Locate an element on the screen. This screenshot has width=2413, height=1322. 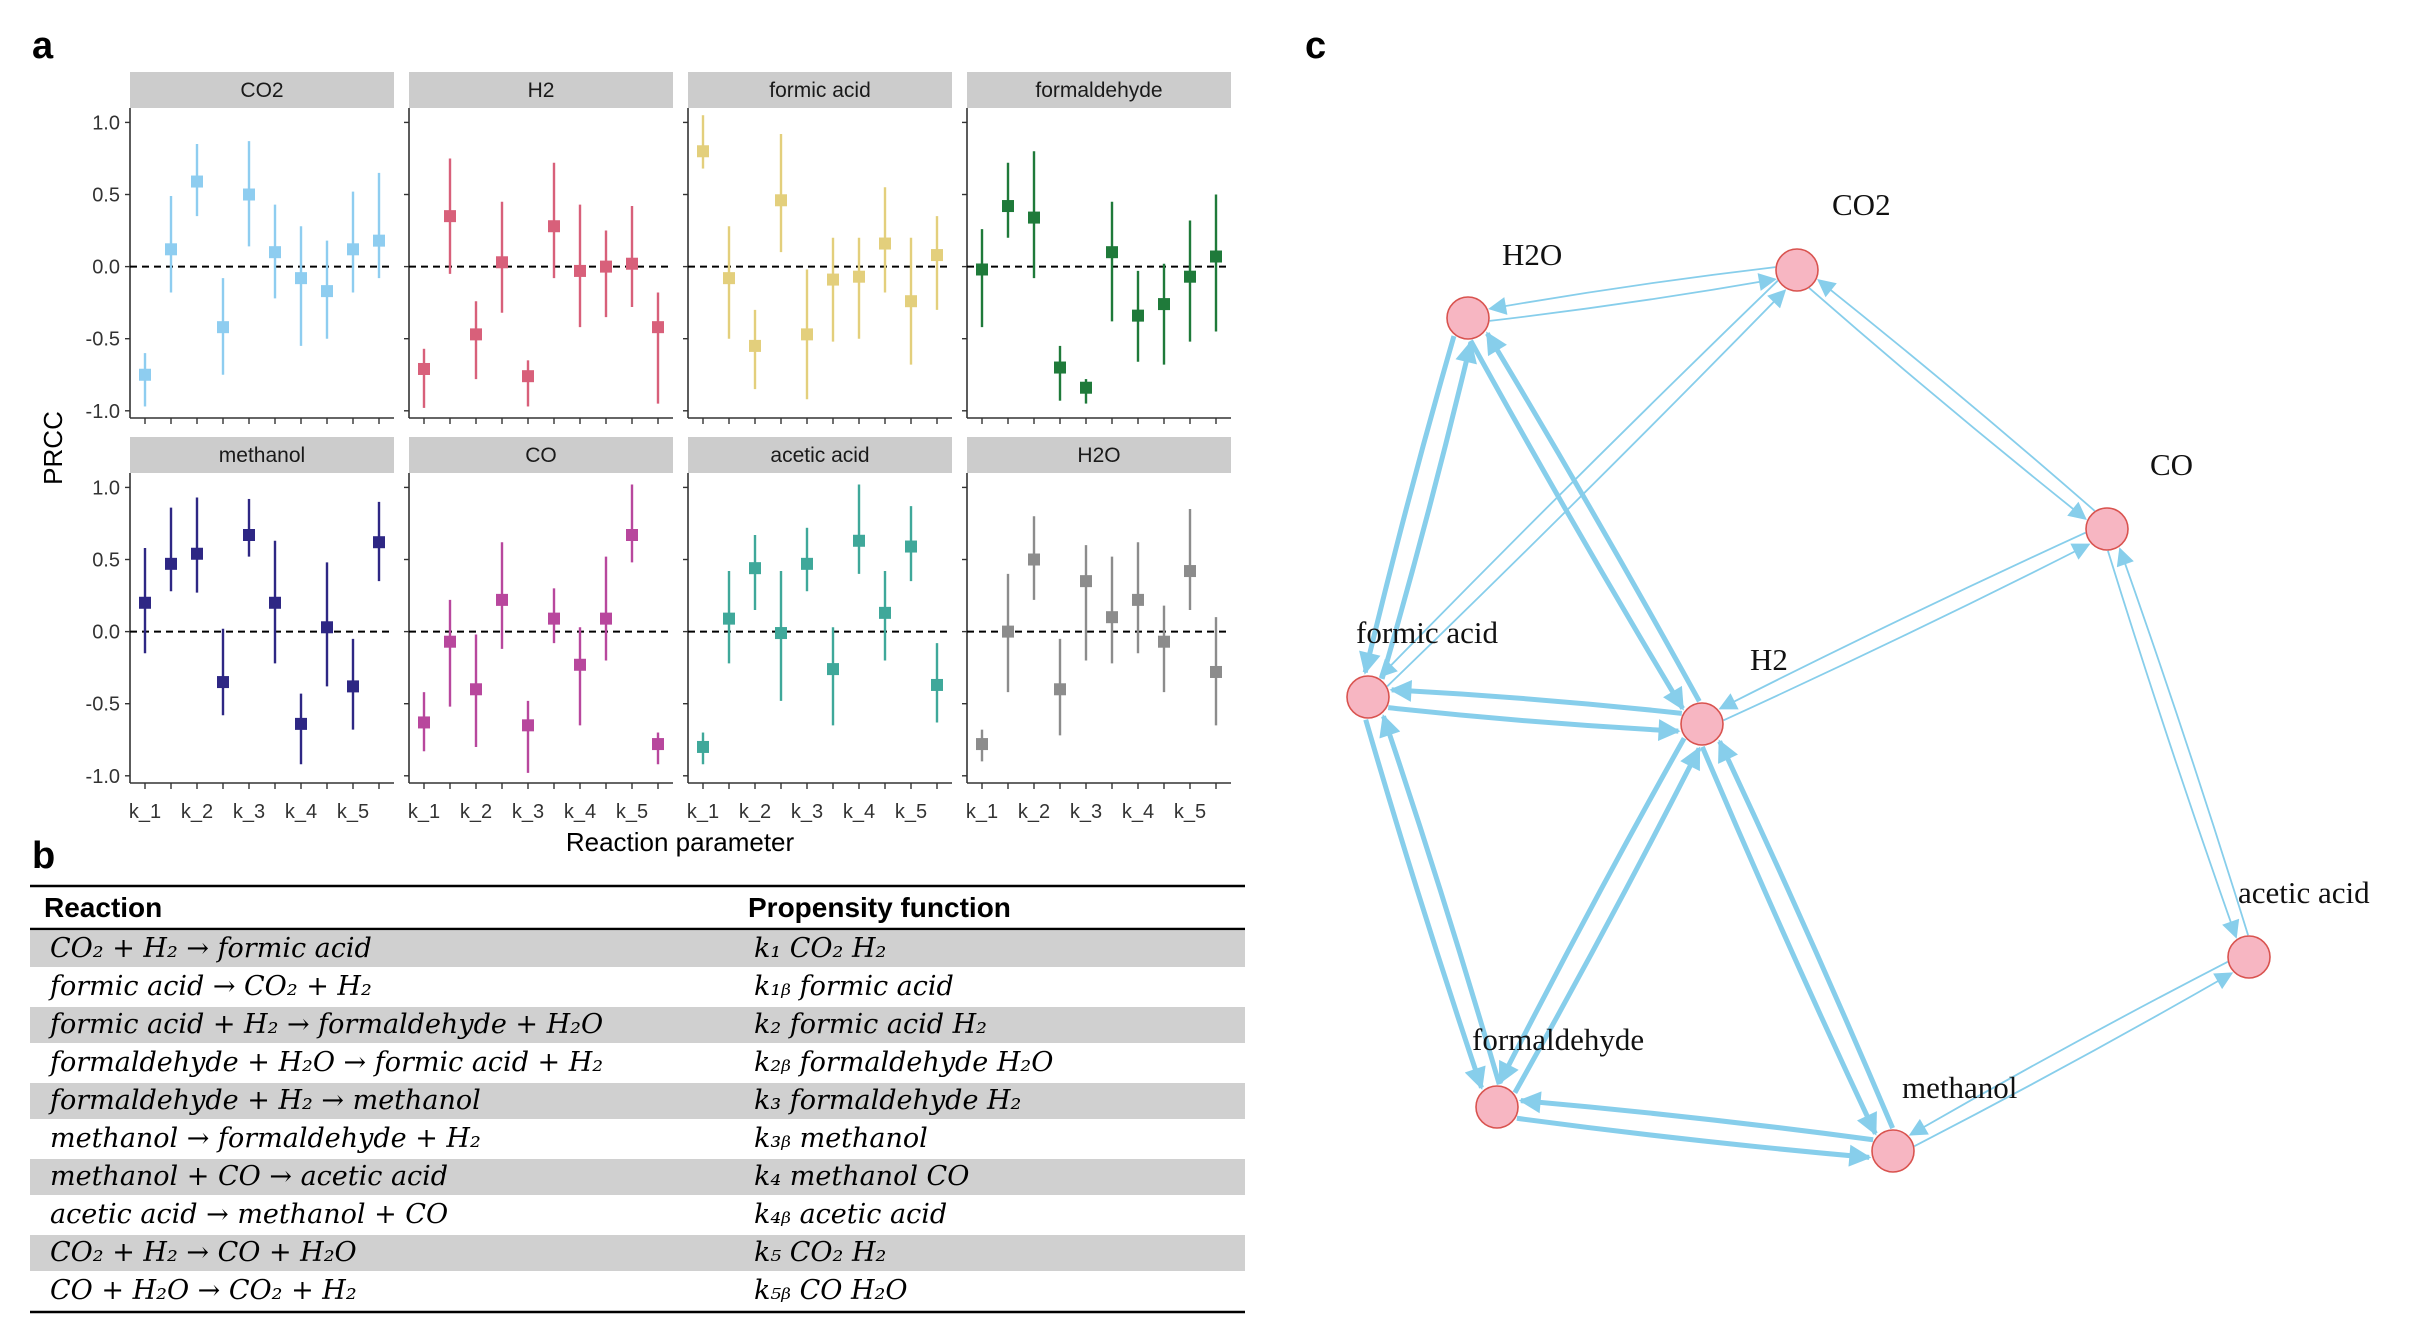
y-tick-label: 0.5 is located at coordinates (106, 196).